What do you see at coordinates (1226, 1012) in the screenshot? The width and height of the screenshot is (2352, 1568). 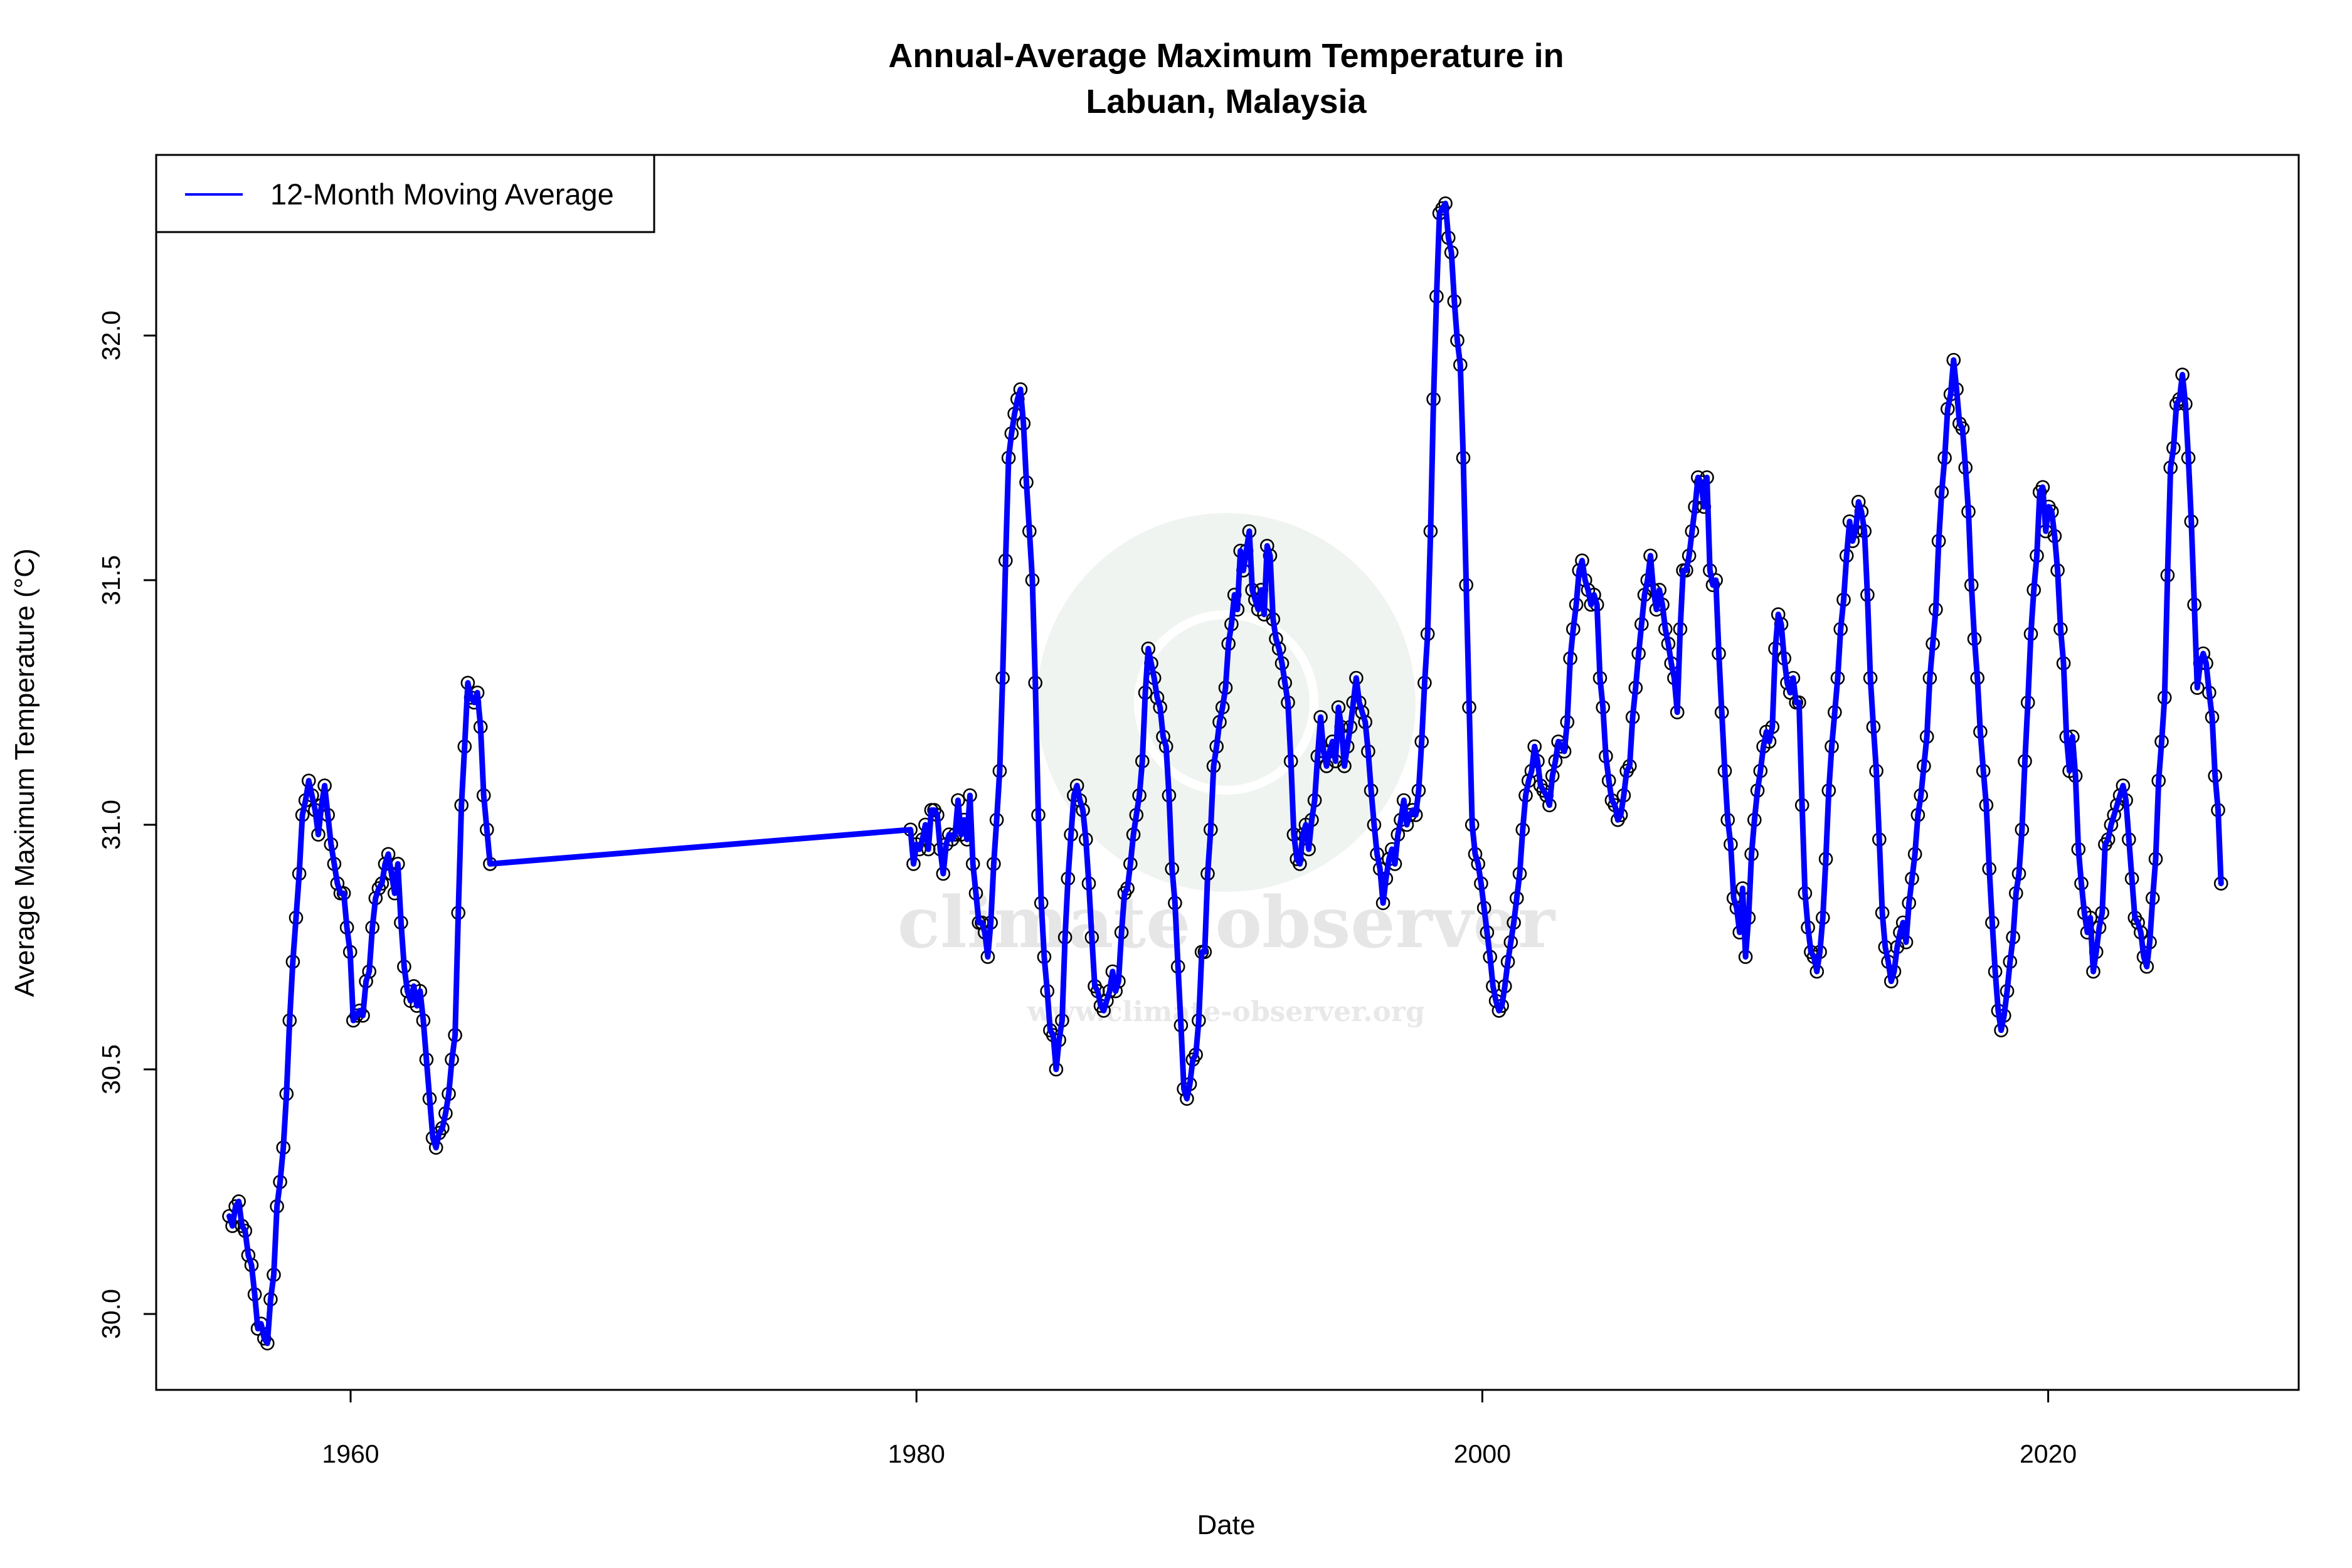 I see `watermark-url: www.climate-observer.org` at bounding box center [1226, 1012].